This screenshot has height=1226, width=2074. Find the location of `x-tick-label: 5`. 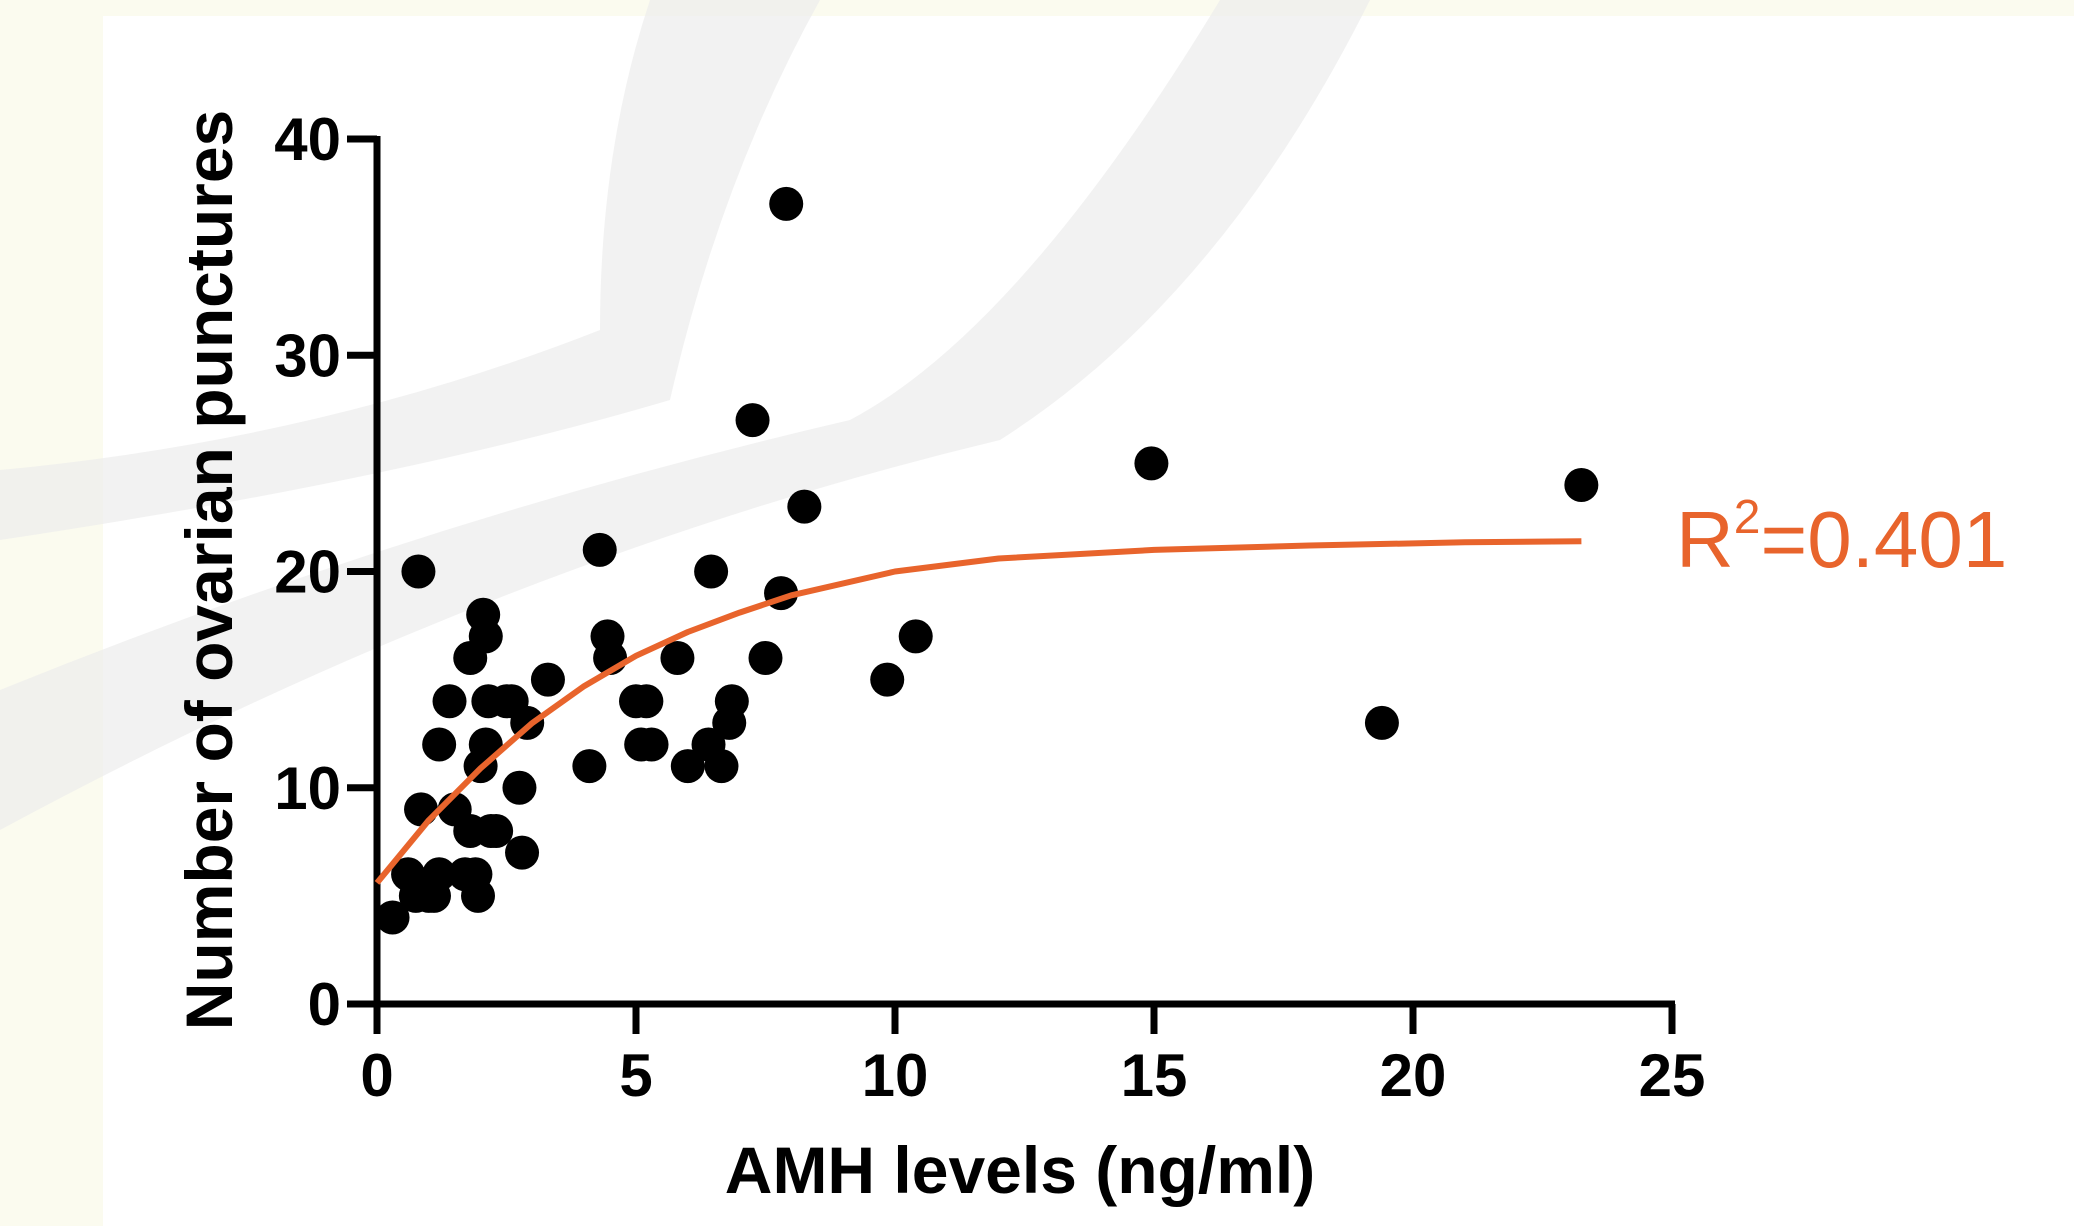

x-tick-label: 5 is located at coordinates (635, 1075).